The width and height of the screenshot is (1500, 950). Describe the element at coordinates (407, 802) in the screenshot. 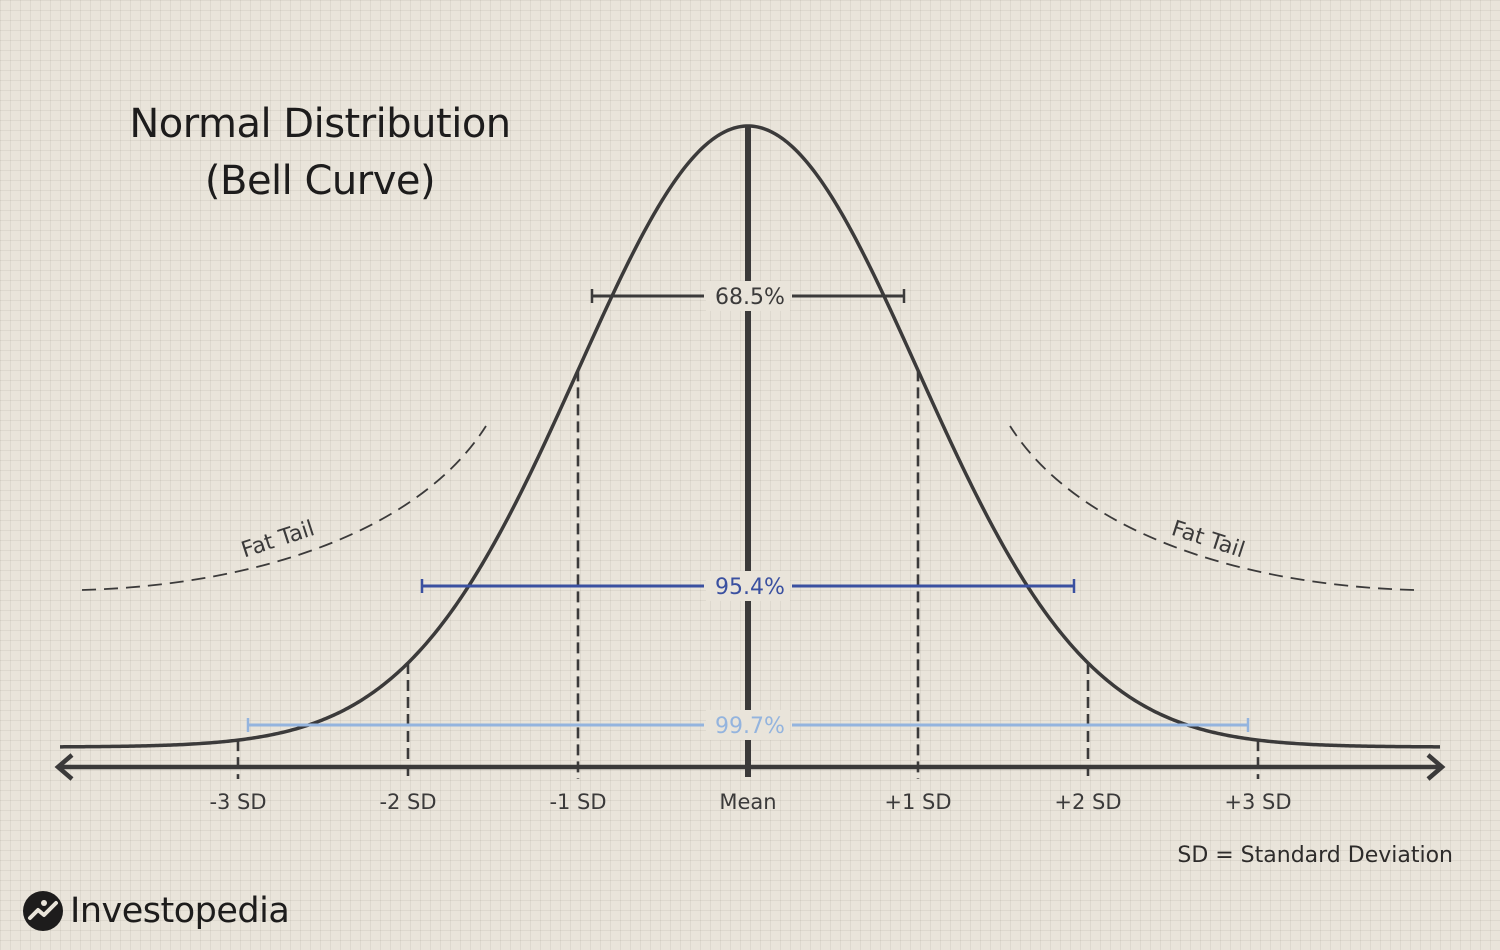

I see `x-tick-label: -2 SD` at that location.